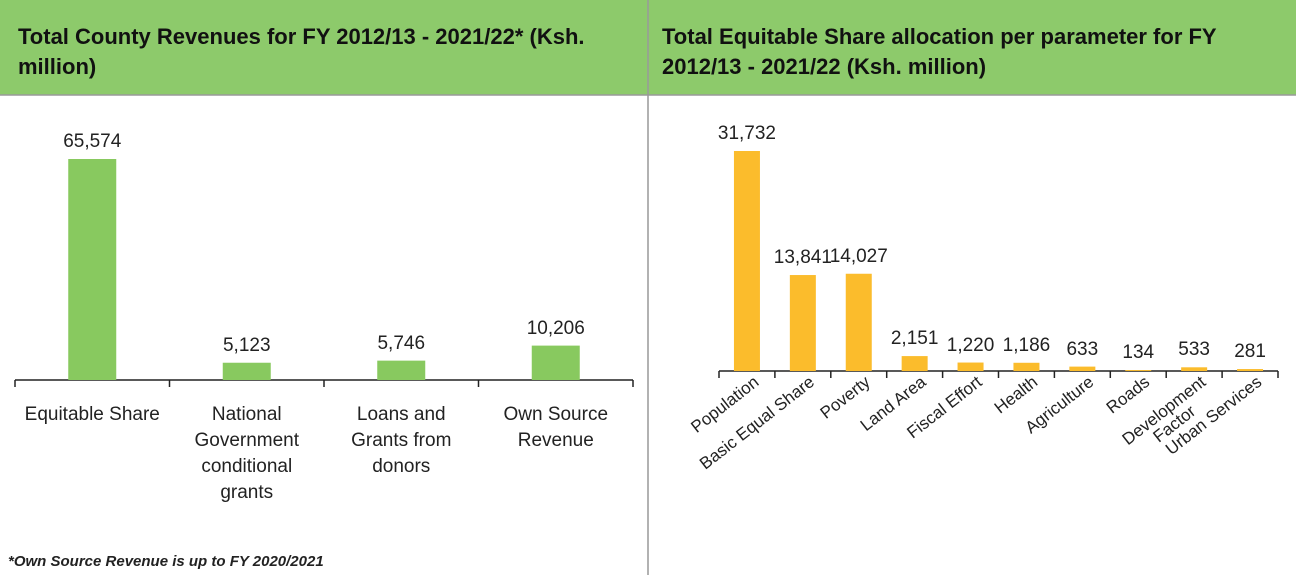  What do you see at coordinates (401, 343) in the screenshot?
I see `value-label: 5,746` at bounding box center [401, 343].